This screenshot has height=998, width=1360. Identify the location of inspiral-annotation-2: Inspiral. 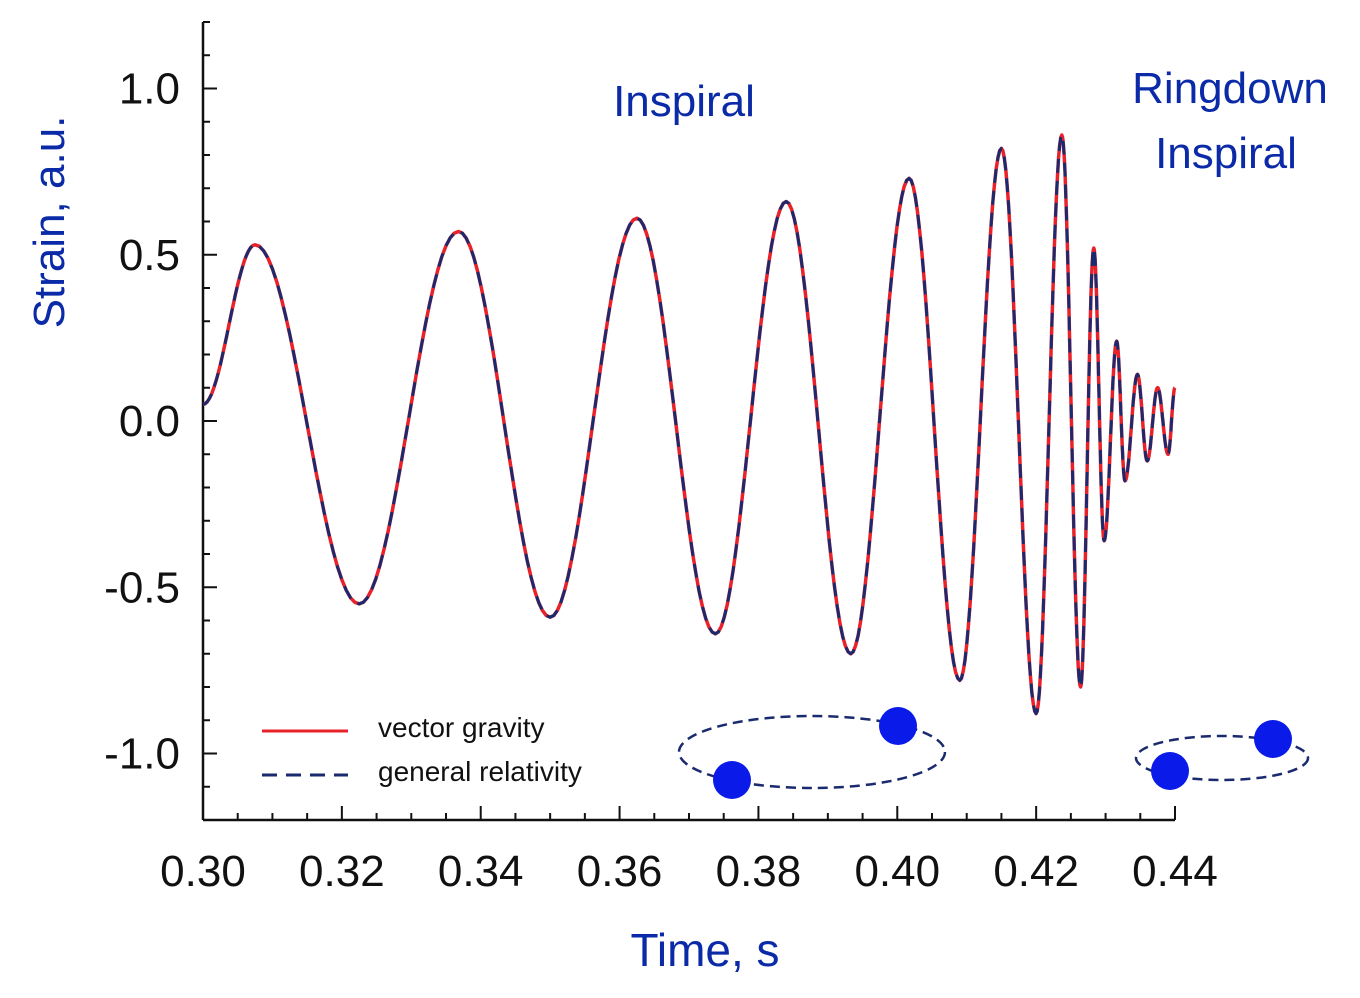
(1226, 153).